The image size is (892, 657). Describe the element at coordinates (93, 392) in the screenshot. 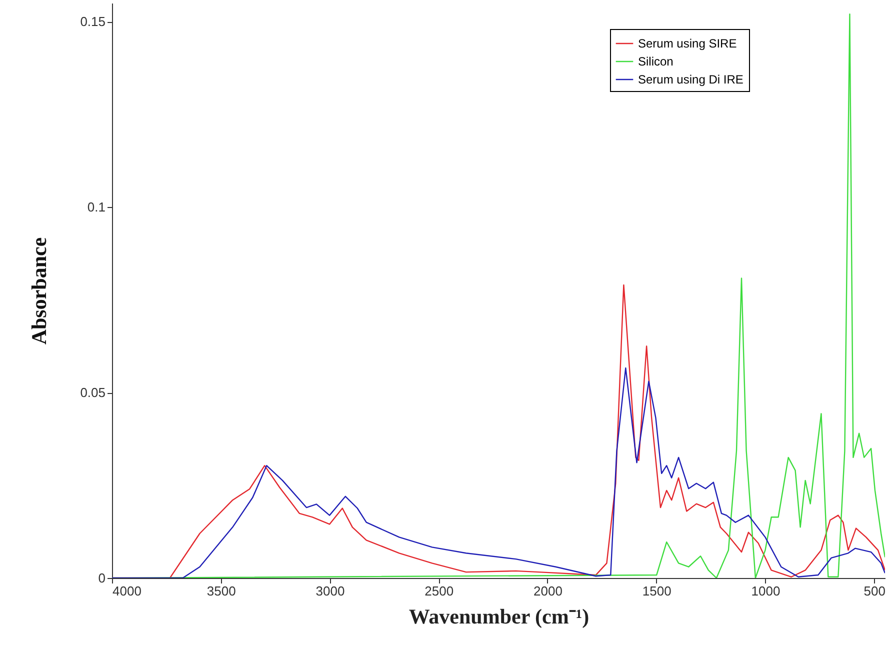

I see `y-tick-label: 0.05` at that location.